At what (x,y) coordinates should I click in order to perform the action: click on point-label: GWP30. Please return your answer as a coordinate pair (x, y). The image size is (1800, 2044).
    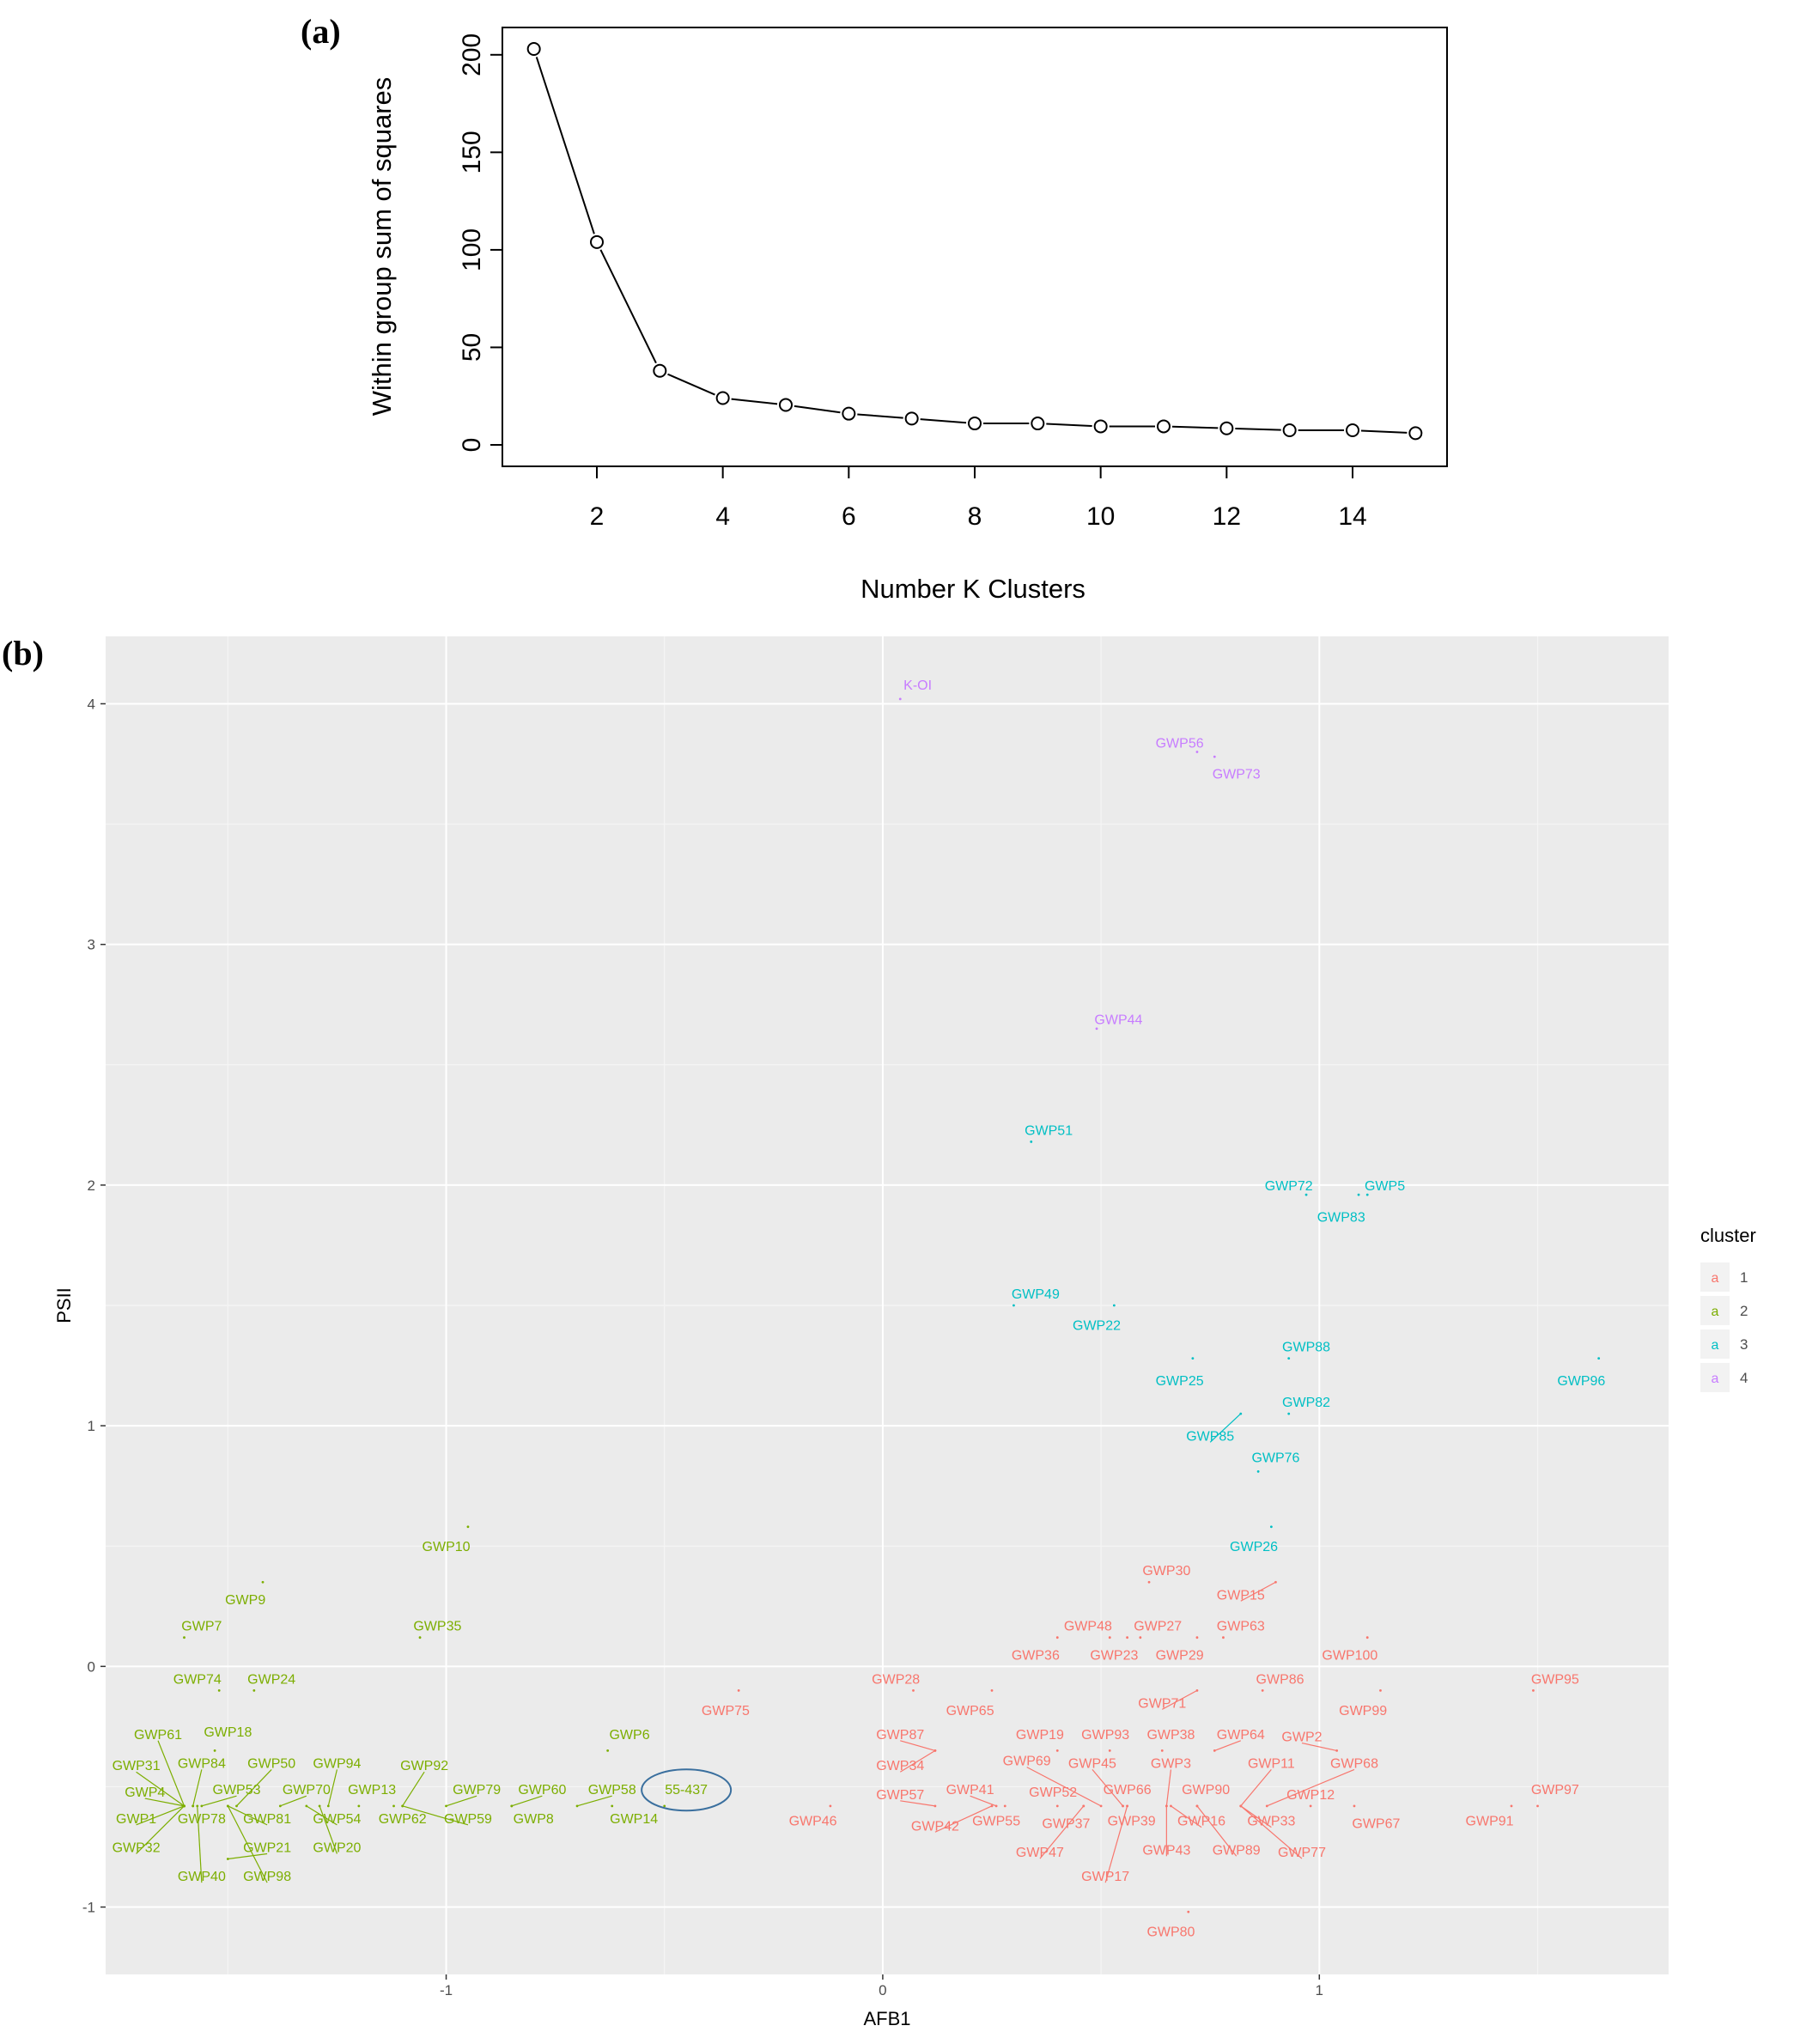
    Looking at the image, I should click on (1166, 1571).